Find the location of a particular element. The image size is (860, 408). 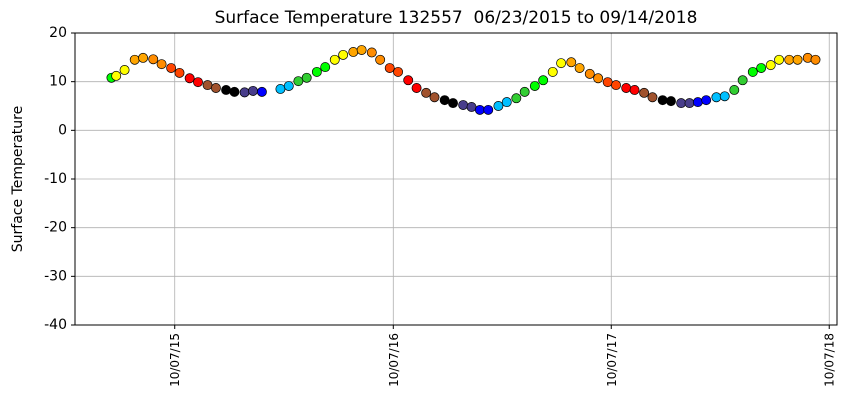

x-tick-label: 10/07/15 is located at coordinates (175, 360).